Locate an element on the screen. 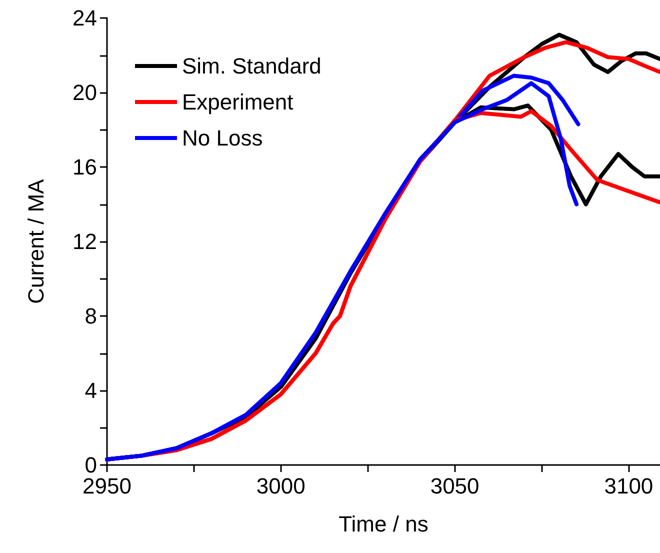 Image resolution: width=660 pixels, height=553 pixels. y-tick-label: 8 is located at coordinates (90, 316).